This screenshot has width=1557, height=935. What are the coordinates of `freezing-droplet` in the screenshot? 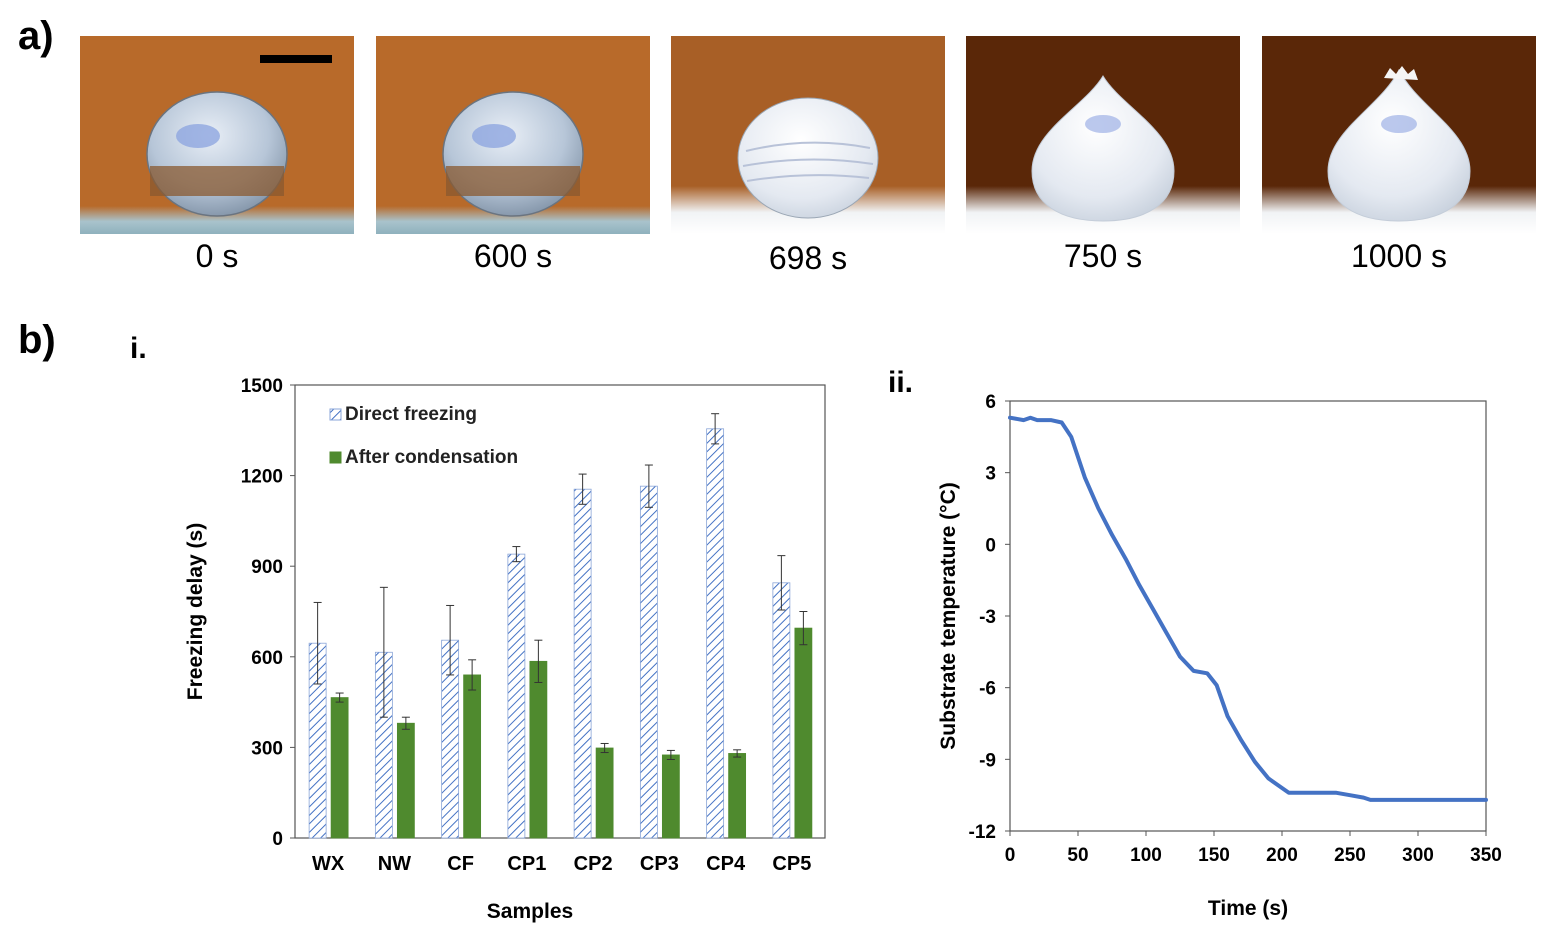 It's located at (808, 158).